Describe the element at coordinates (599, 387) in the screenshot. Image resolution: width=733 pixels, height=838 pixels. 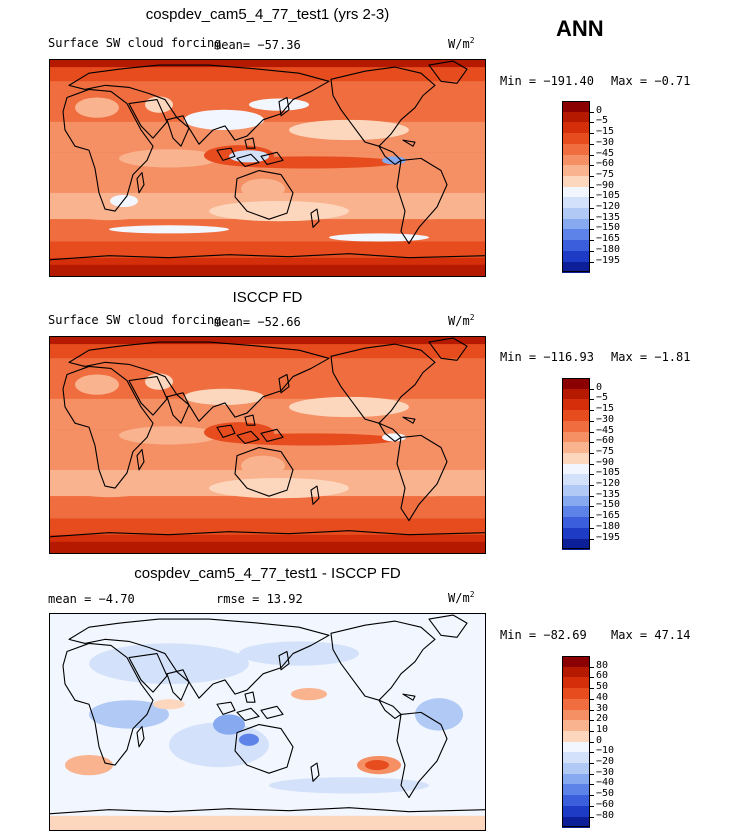
I see `panel2-colorbar-label: 0` at that location.